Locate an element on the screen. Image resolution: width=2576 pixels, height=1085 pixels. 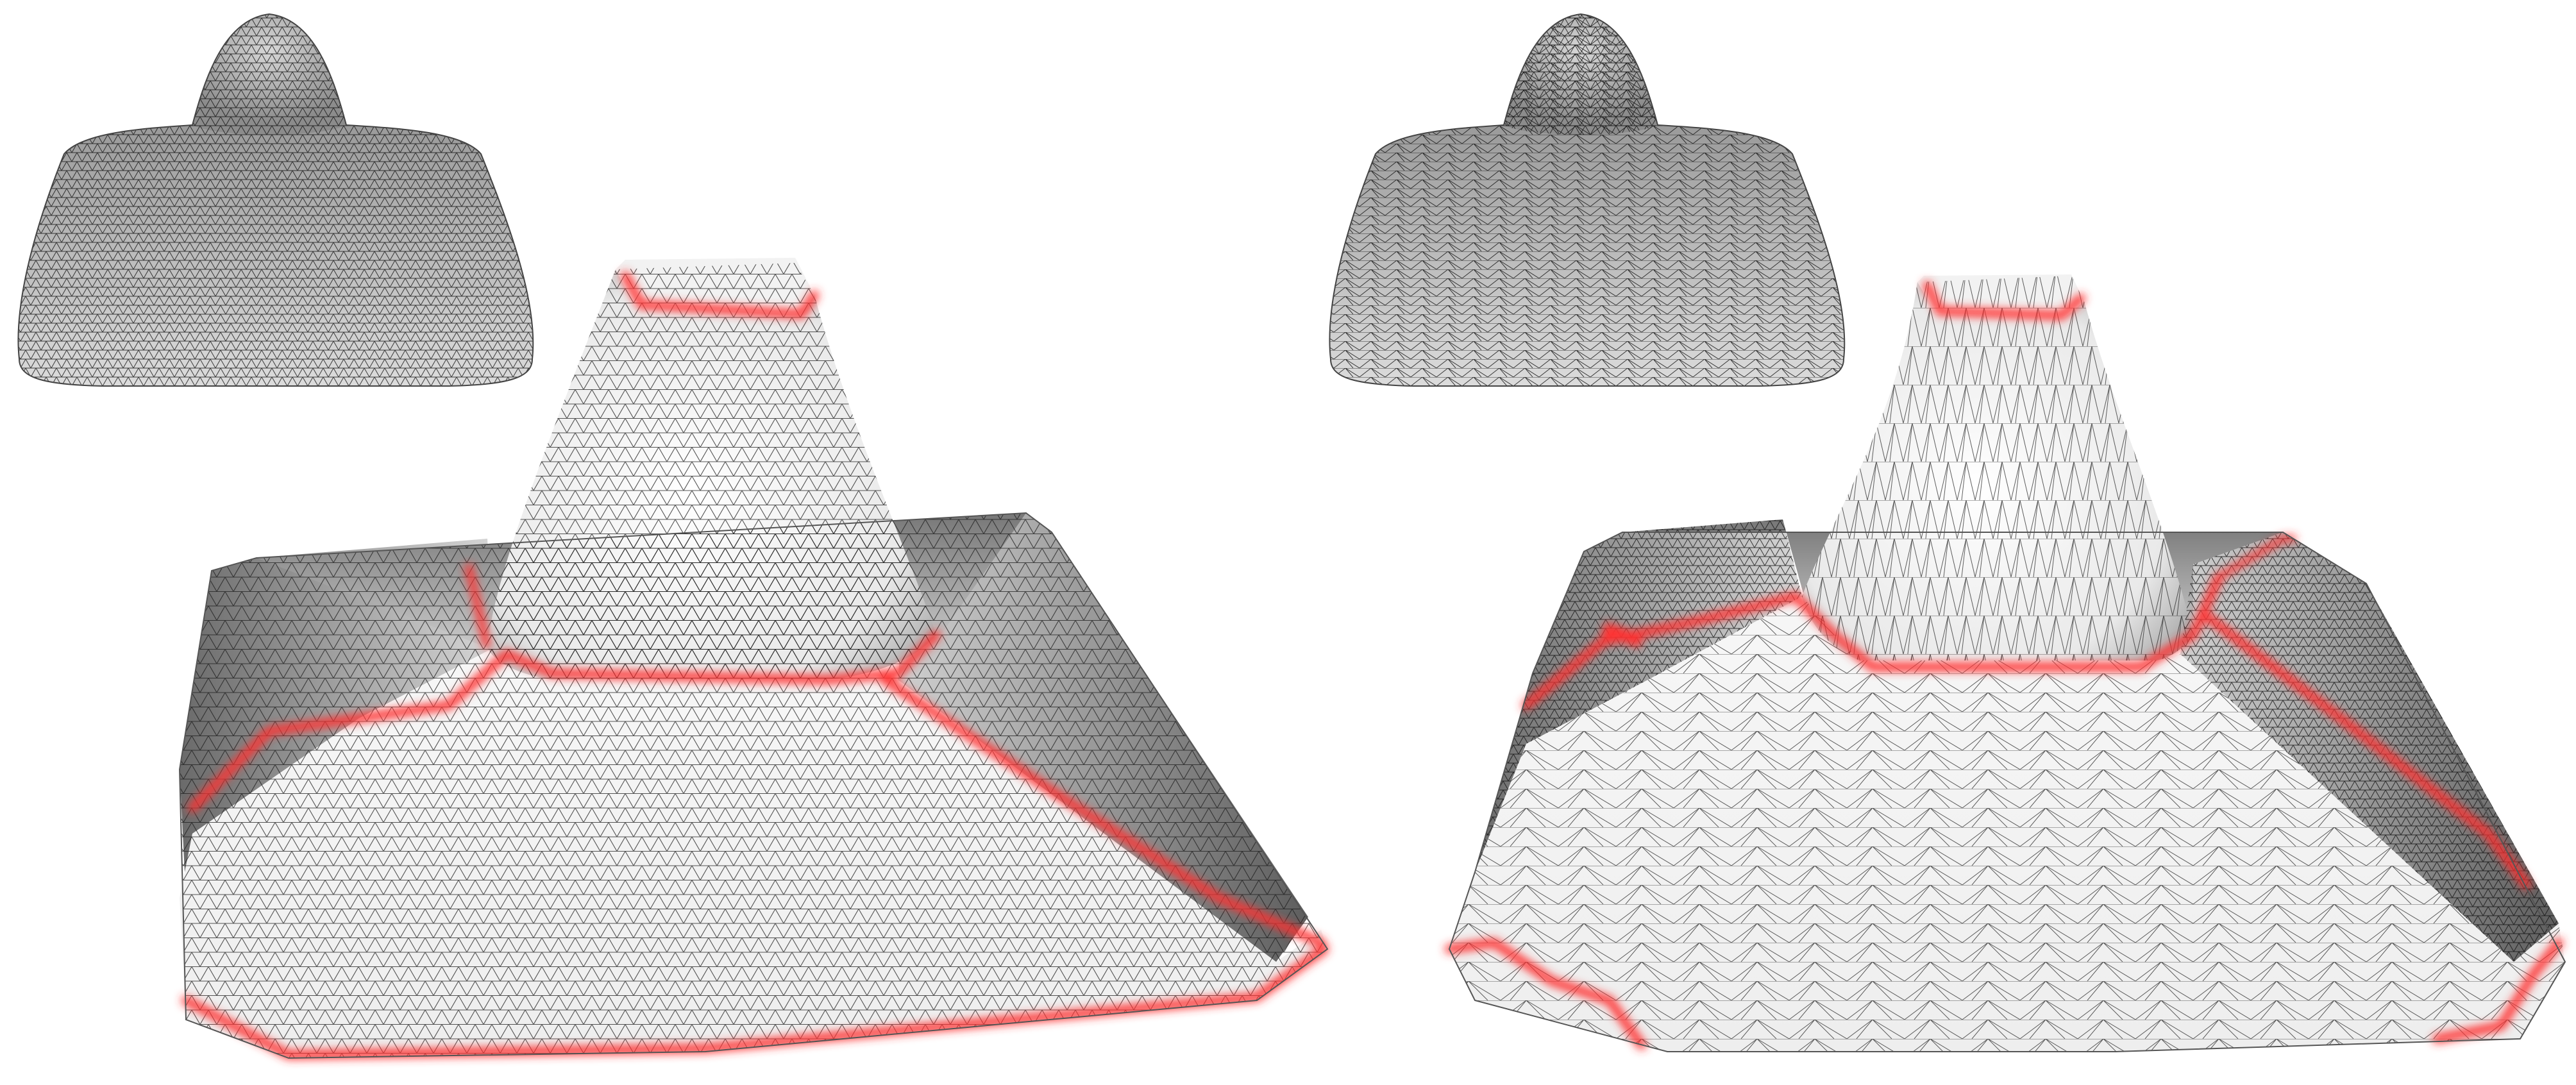
left-thumbnail-mesh is located at coordinates (275, 200).